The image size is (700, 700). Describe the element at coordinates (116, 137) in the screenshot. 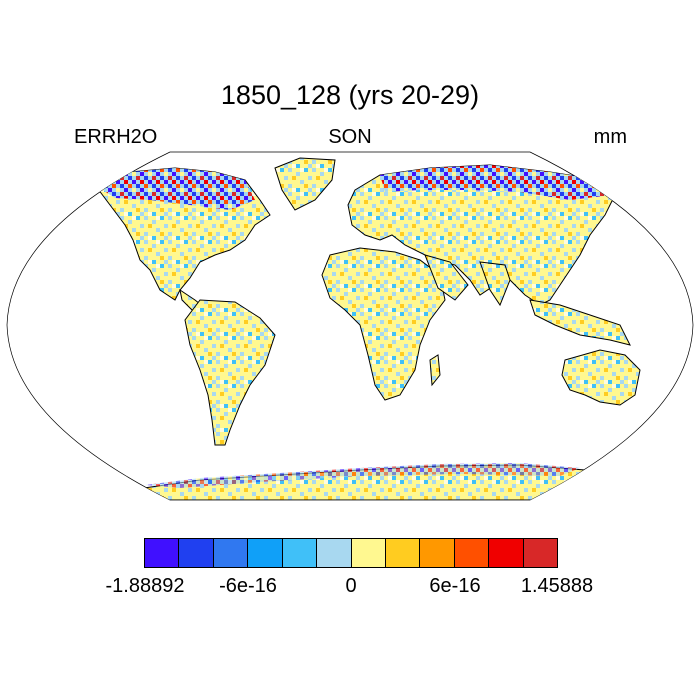

I see `variable-label: ERRH2O` at that location.